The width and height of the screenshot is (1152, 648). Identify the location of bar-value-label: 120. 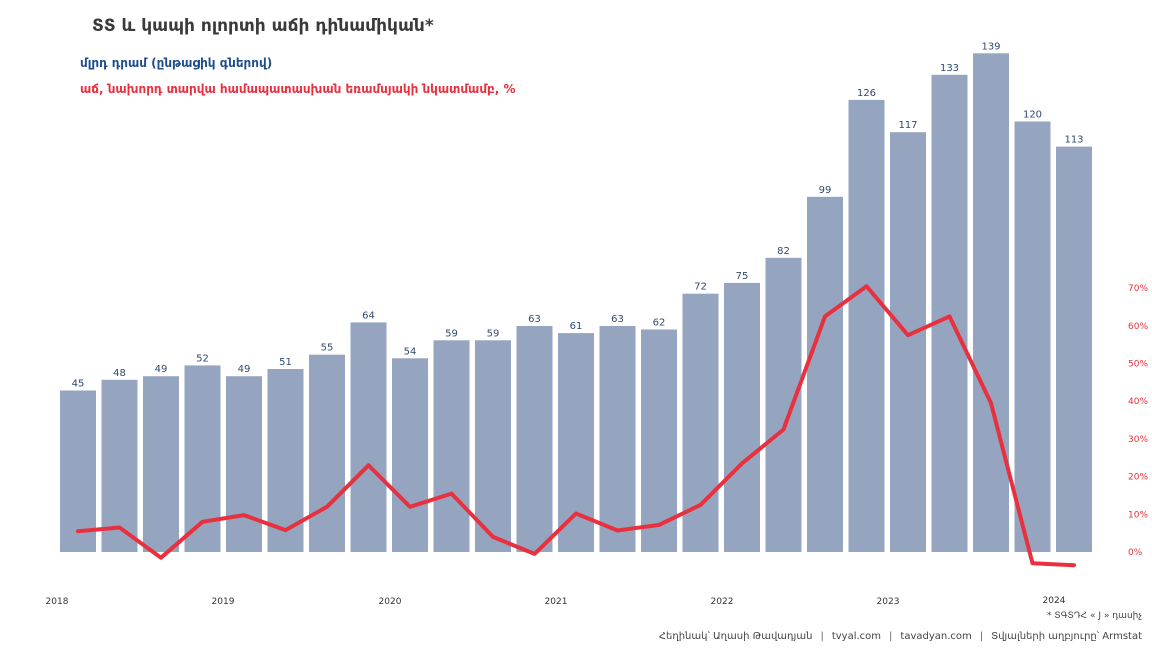
(1032, 115).